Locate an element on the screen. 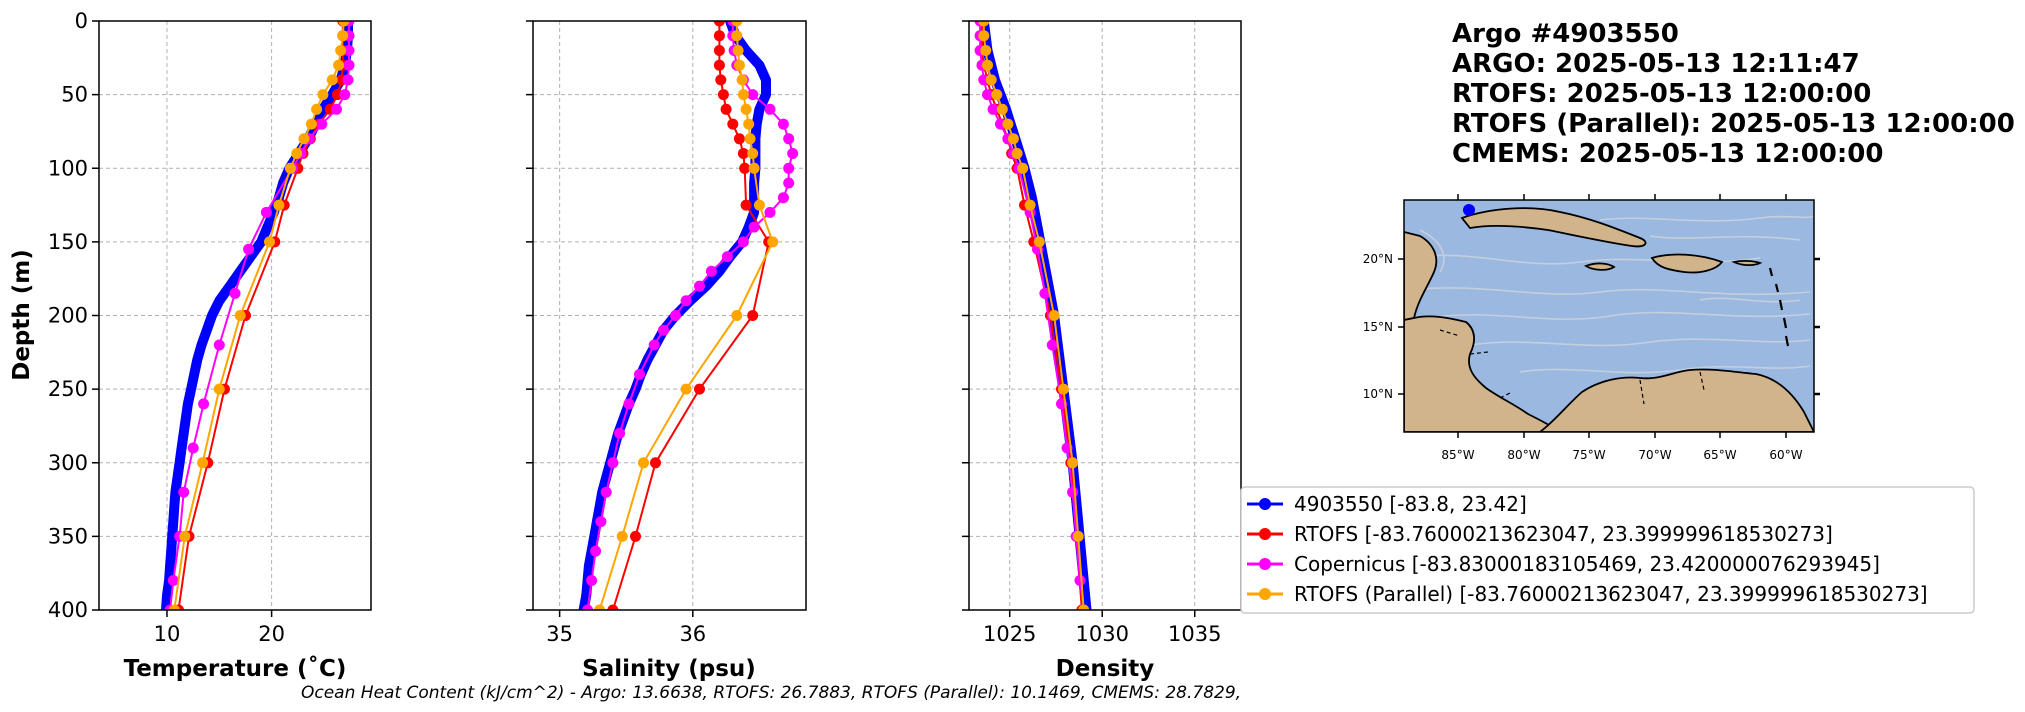 This screenshot has width=2025, height=712. map-lon-label: 70°W is located at coordinates (1654, 455).